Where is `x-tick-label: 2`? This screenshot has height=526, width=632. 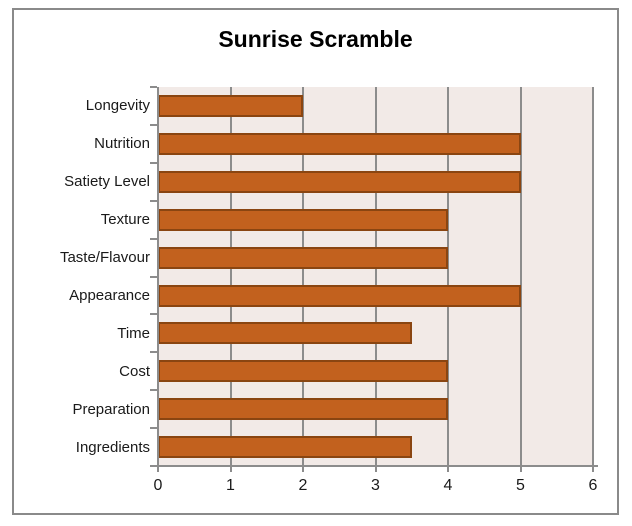 x-tick-label: 2 is located at coordinates (303, 485).